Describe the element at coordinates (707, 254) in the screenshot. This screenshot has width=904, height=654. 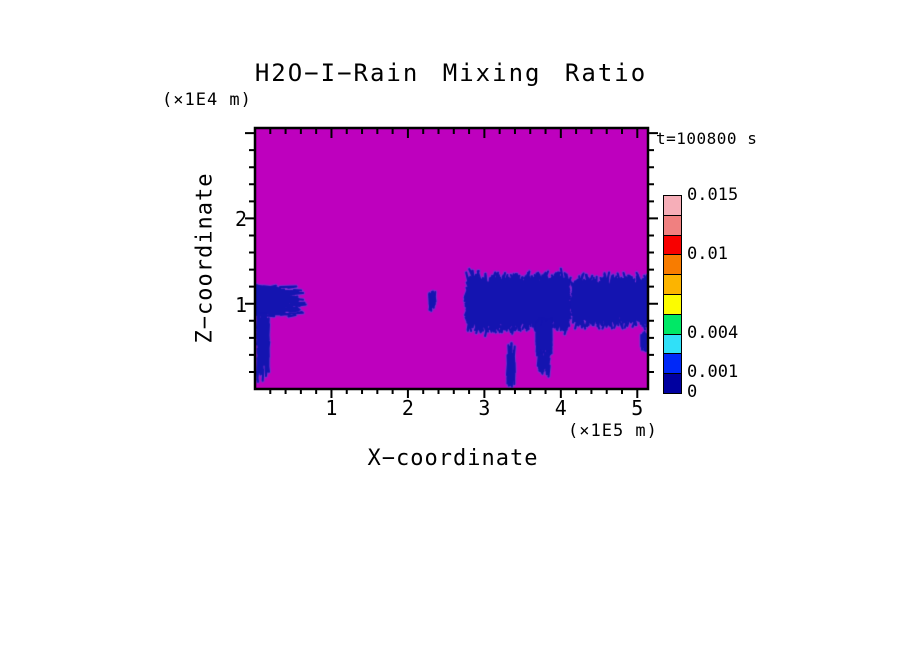
I see `colorbar-tick-label: 0.01` at that location.